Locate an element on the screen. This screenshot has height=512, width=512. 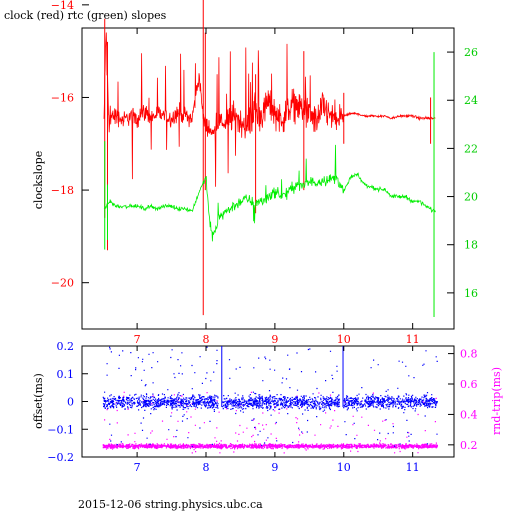
y2-tick-label: 20 is located at coordinates (471, 197).